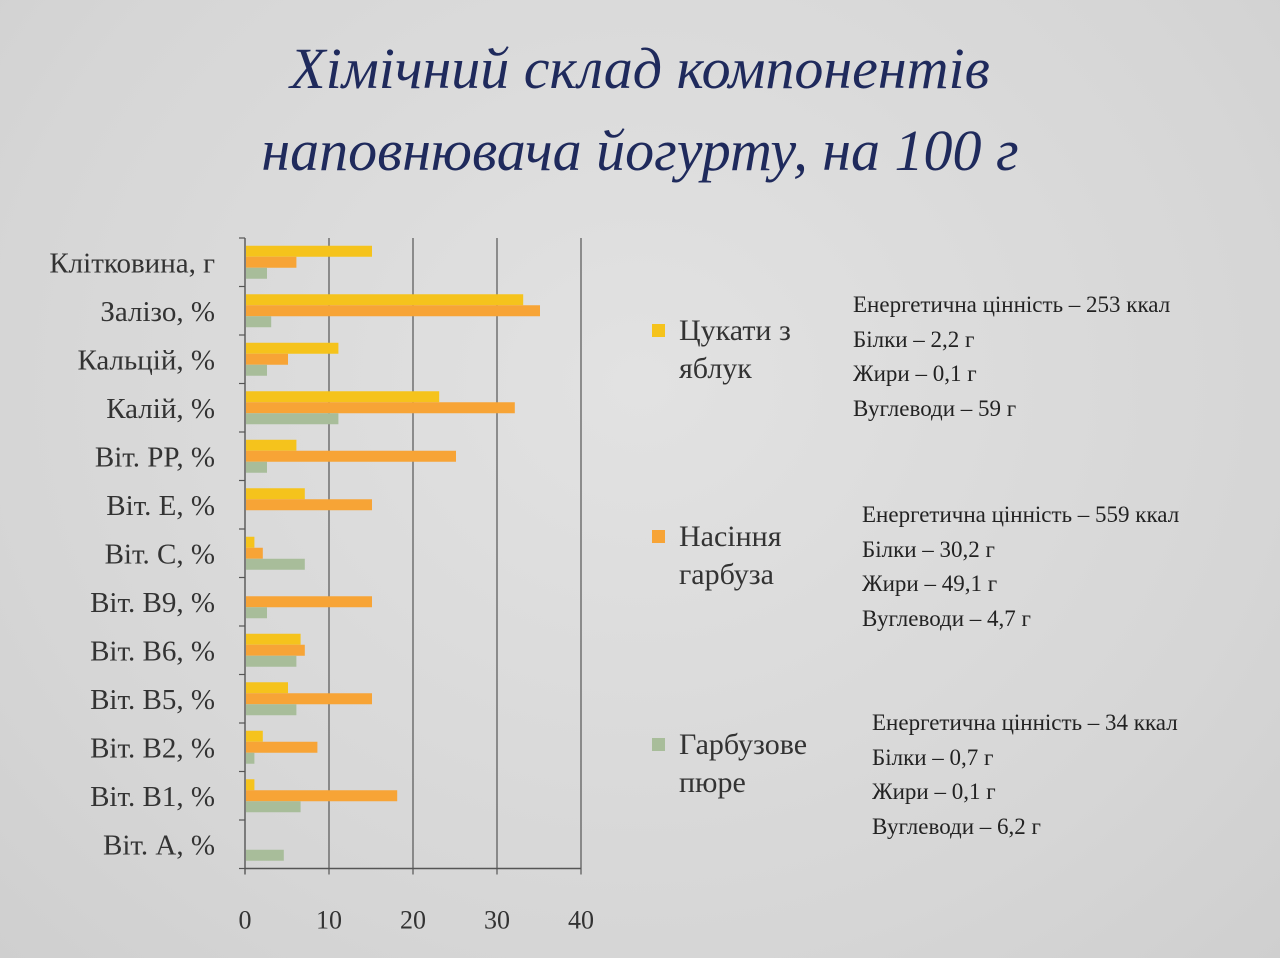  Describe the element at coordinates (152, 797) in the screenshot. I see `y-tick-label: Віт. B1, %` at that location.